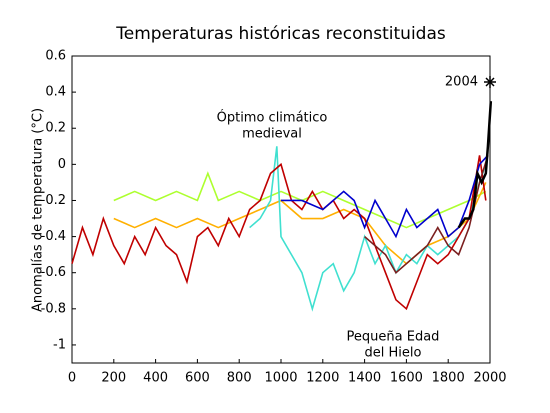 Image resolution: width=550 pixels, height=413 pixels. Describe the element at coordinates (280, 378) in the screenshot. I see `x-tick-label: 1000` at that location.